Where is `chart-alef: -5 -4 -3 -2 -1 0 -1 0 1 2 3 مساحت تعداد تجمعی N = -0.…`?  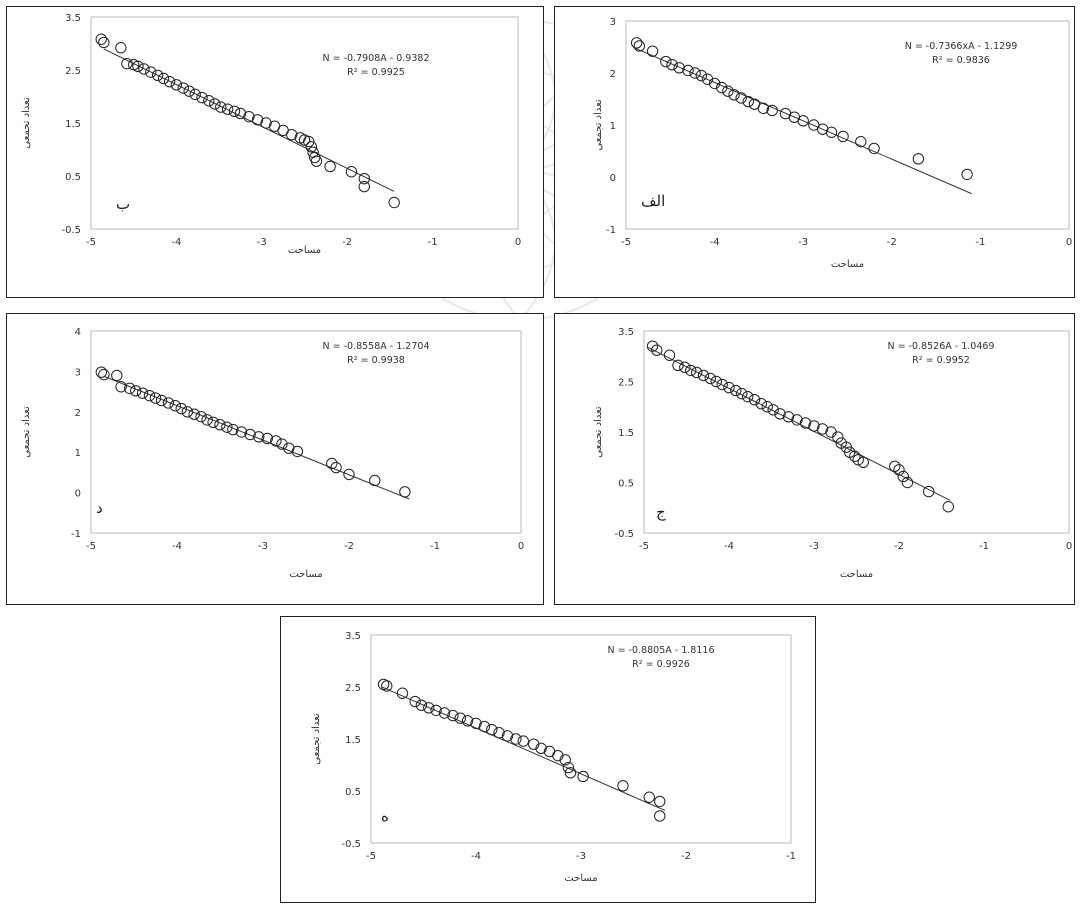 chart-alef: -5 -4 -3 -2 -1 0 -1 0 1 2 3 مساحت تعداد تجمعی N = -0.… is located at coordinates (832, 143).